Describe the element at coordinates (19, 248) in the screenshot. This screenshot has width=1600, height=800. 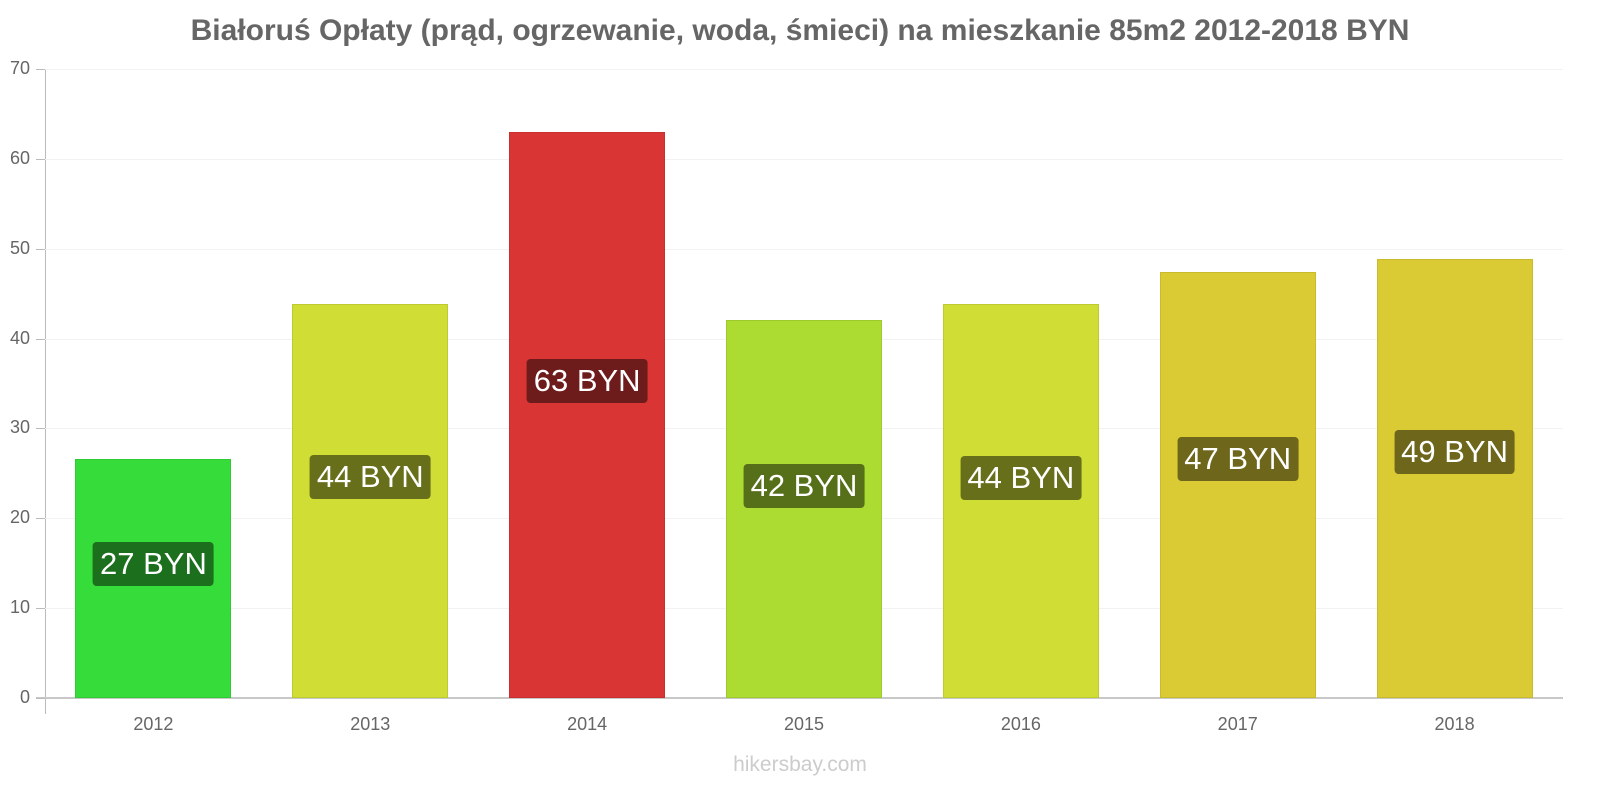
I see `y-tick-label: 50` at that location.